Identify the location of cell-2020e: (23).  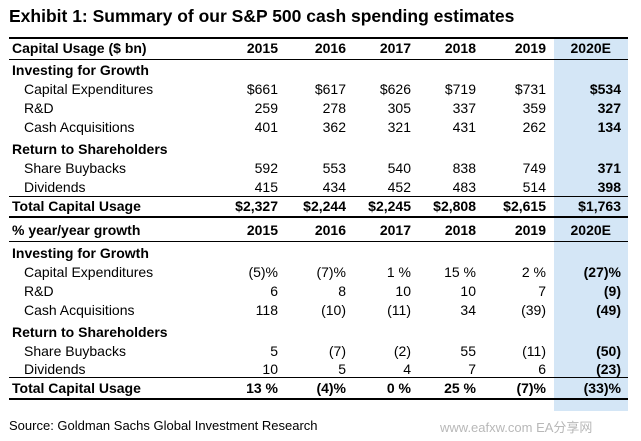
(608, 369).